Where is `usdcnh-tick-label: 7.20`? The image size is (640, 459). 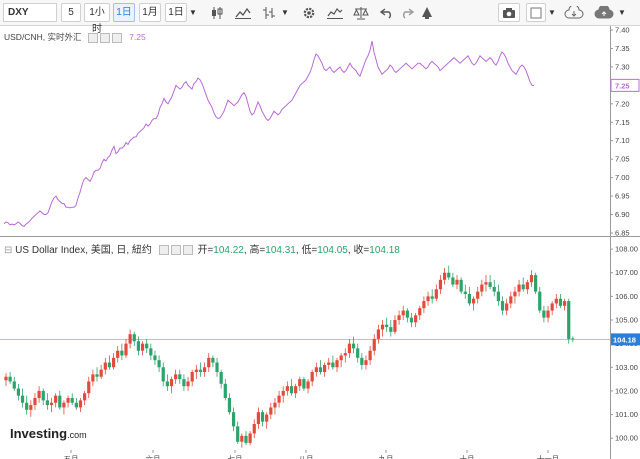 usdcnh-tick-label: 7.20 is located at coordinates (622, 103).